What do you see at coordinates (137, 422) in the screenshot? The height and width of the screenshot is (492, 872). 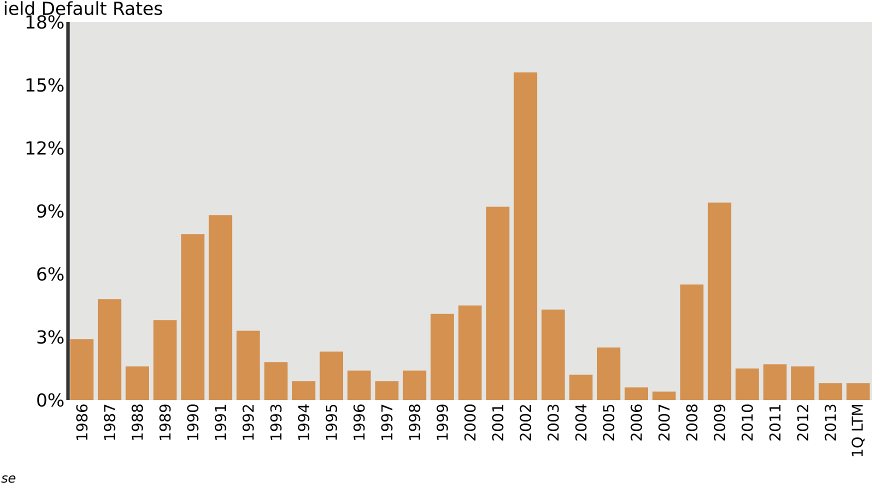 I see `x-tick-label: 1988` at bounding box center [137, 422].